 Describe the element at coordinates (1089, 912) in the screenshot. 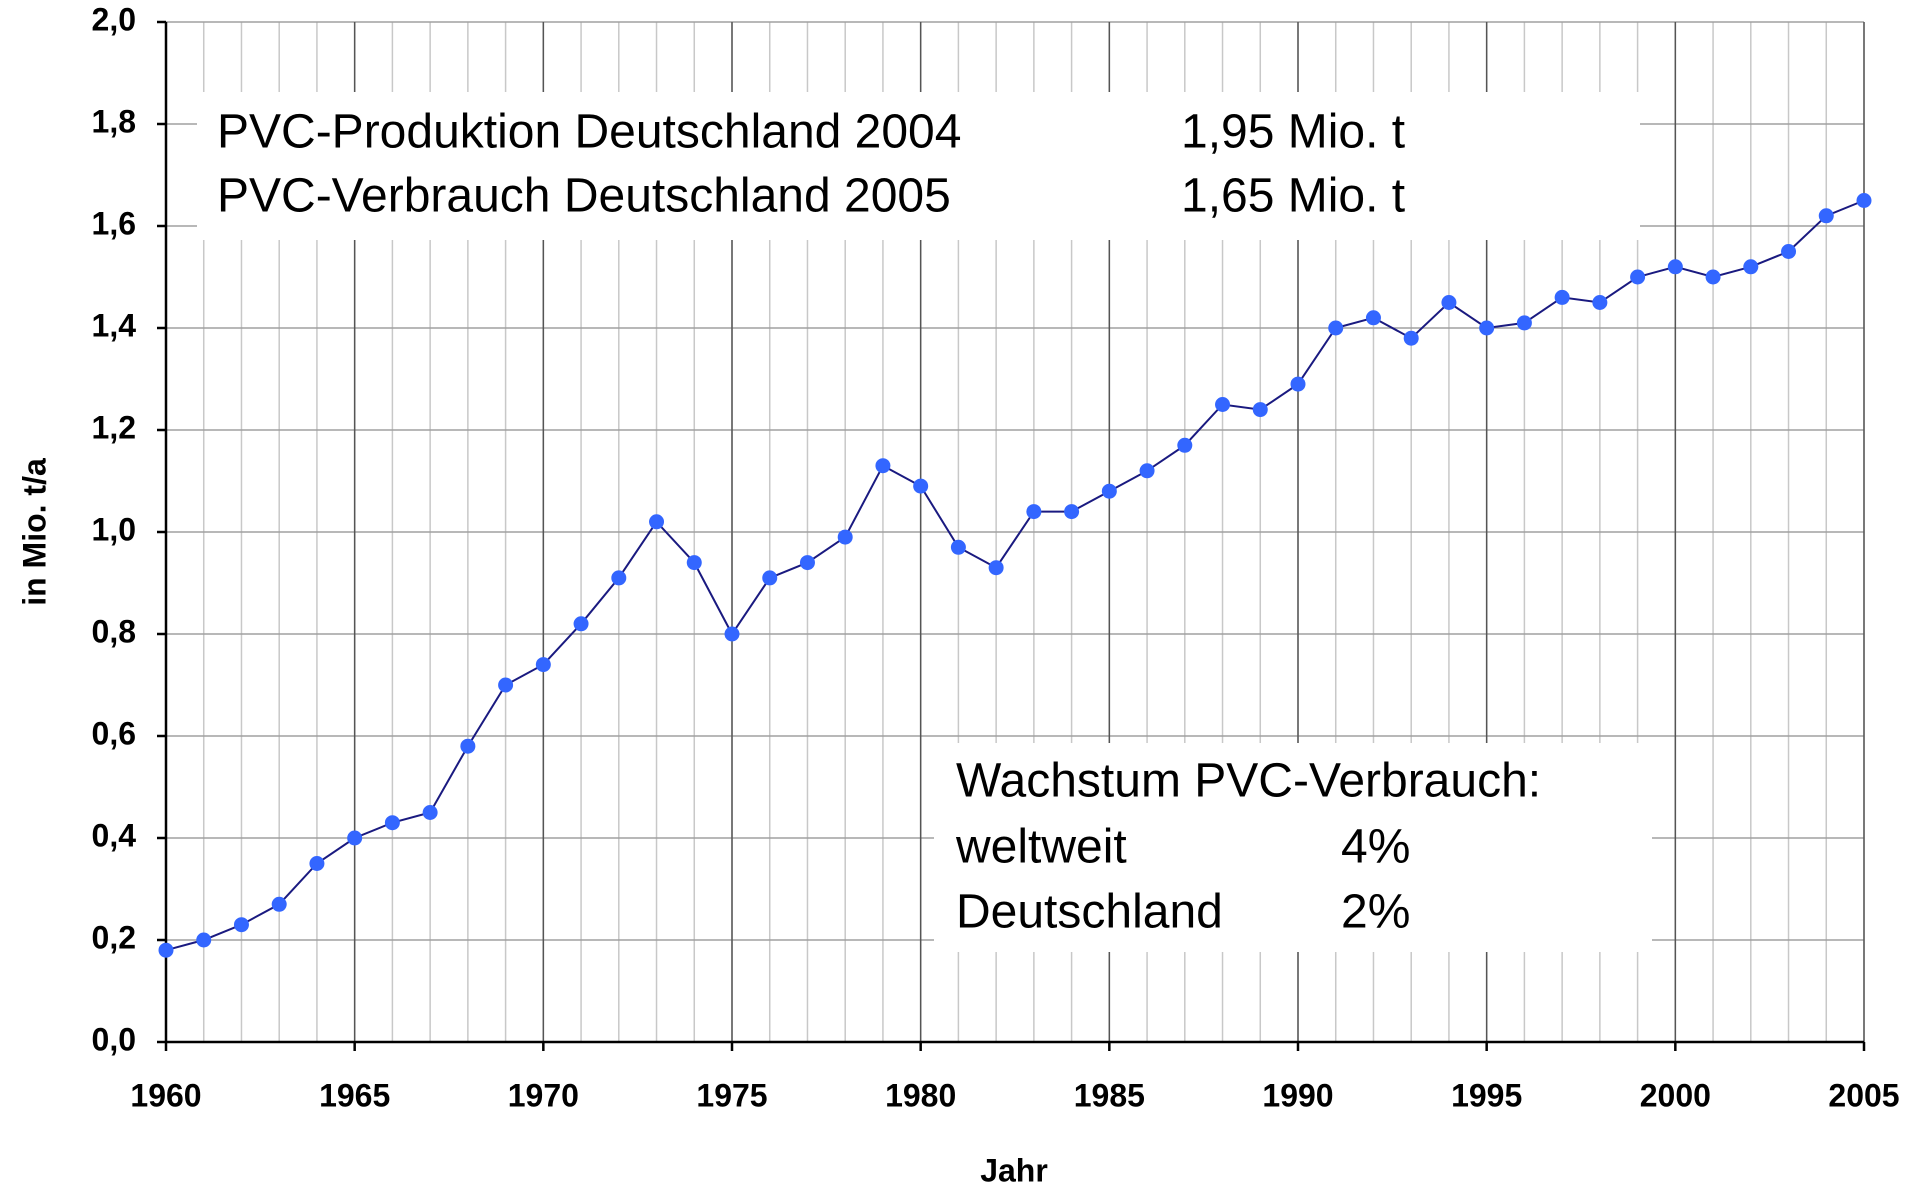

I see `annotation-text: Deutschland` at that location.